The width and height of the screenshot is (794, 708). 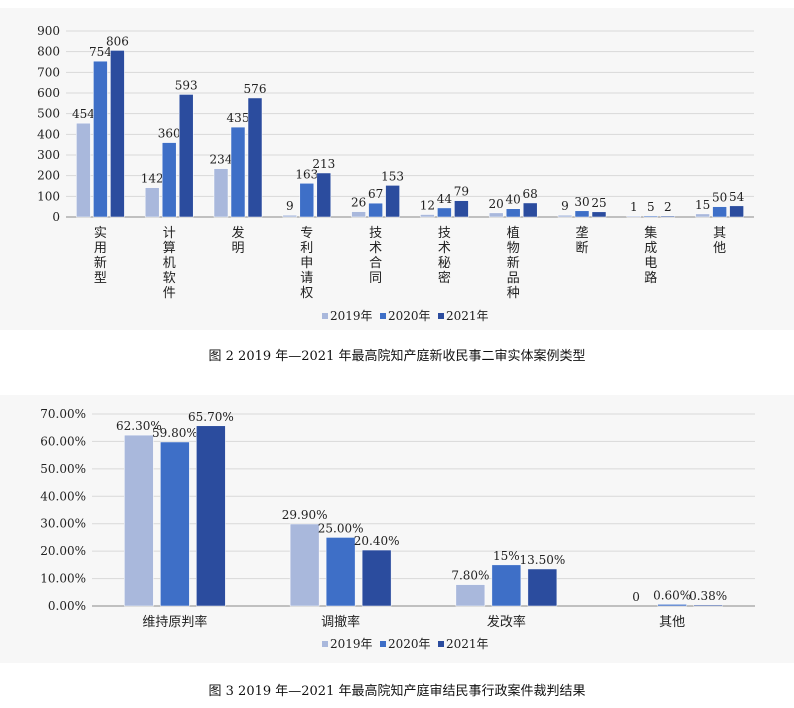 What do you see at coordinates (530, 194) in the screenshot?
I see `data-label: 68` at bounding box center [530, 194].